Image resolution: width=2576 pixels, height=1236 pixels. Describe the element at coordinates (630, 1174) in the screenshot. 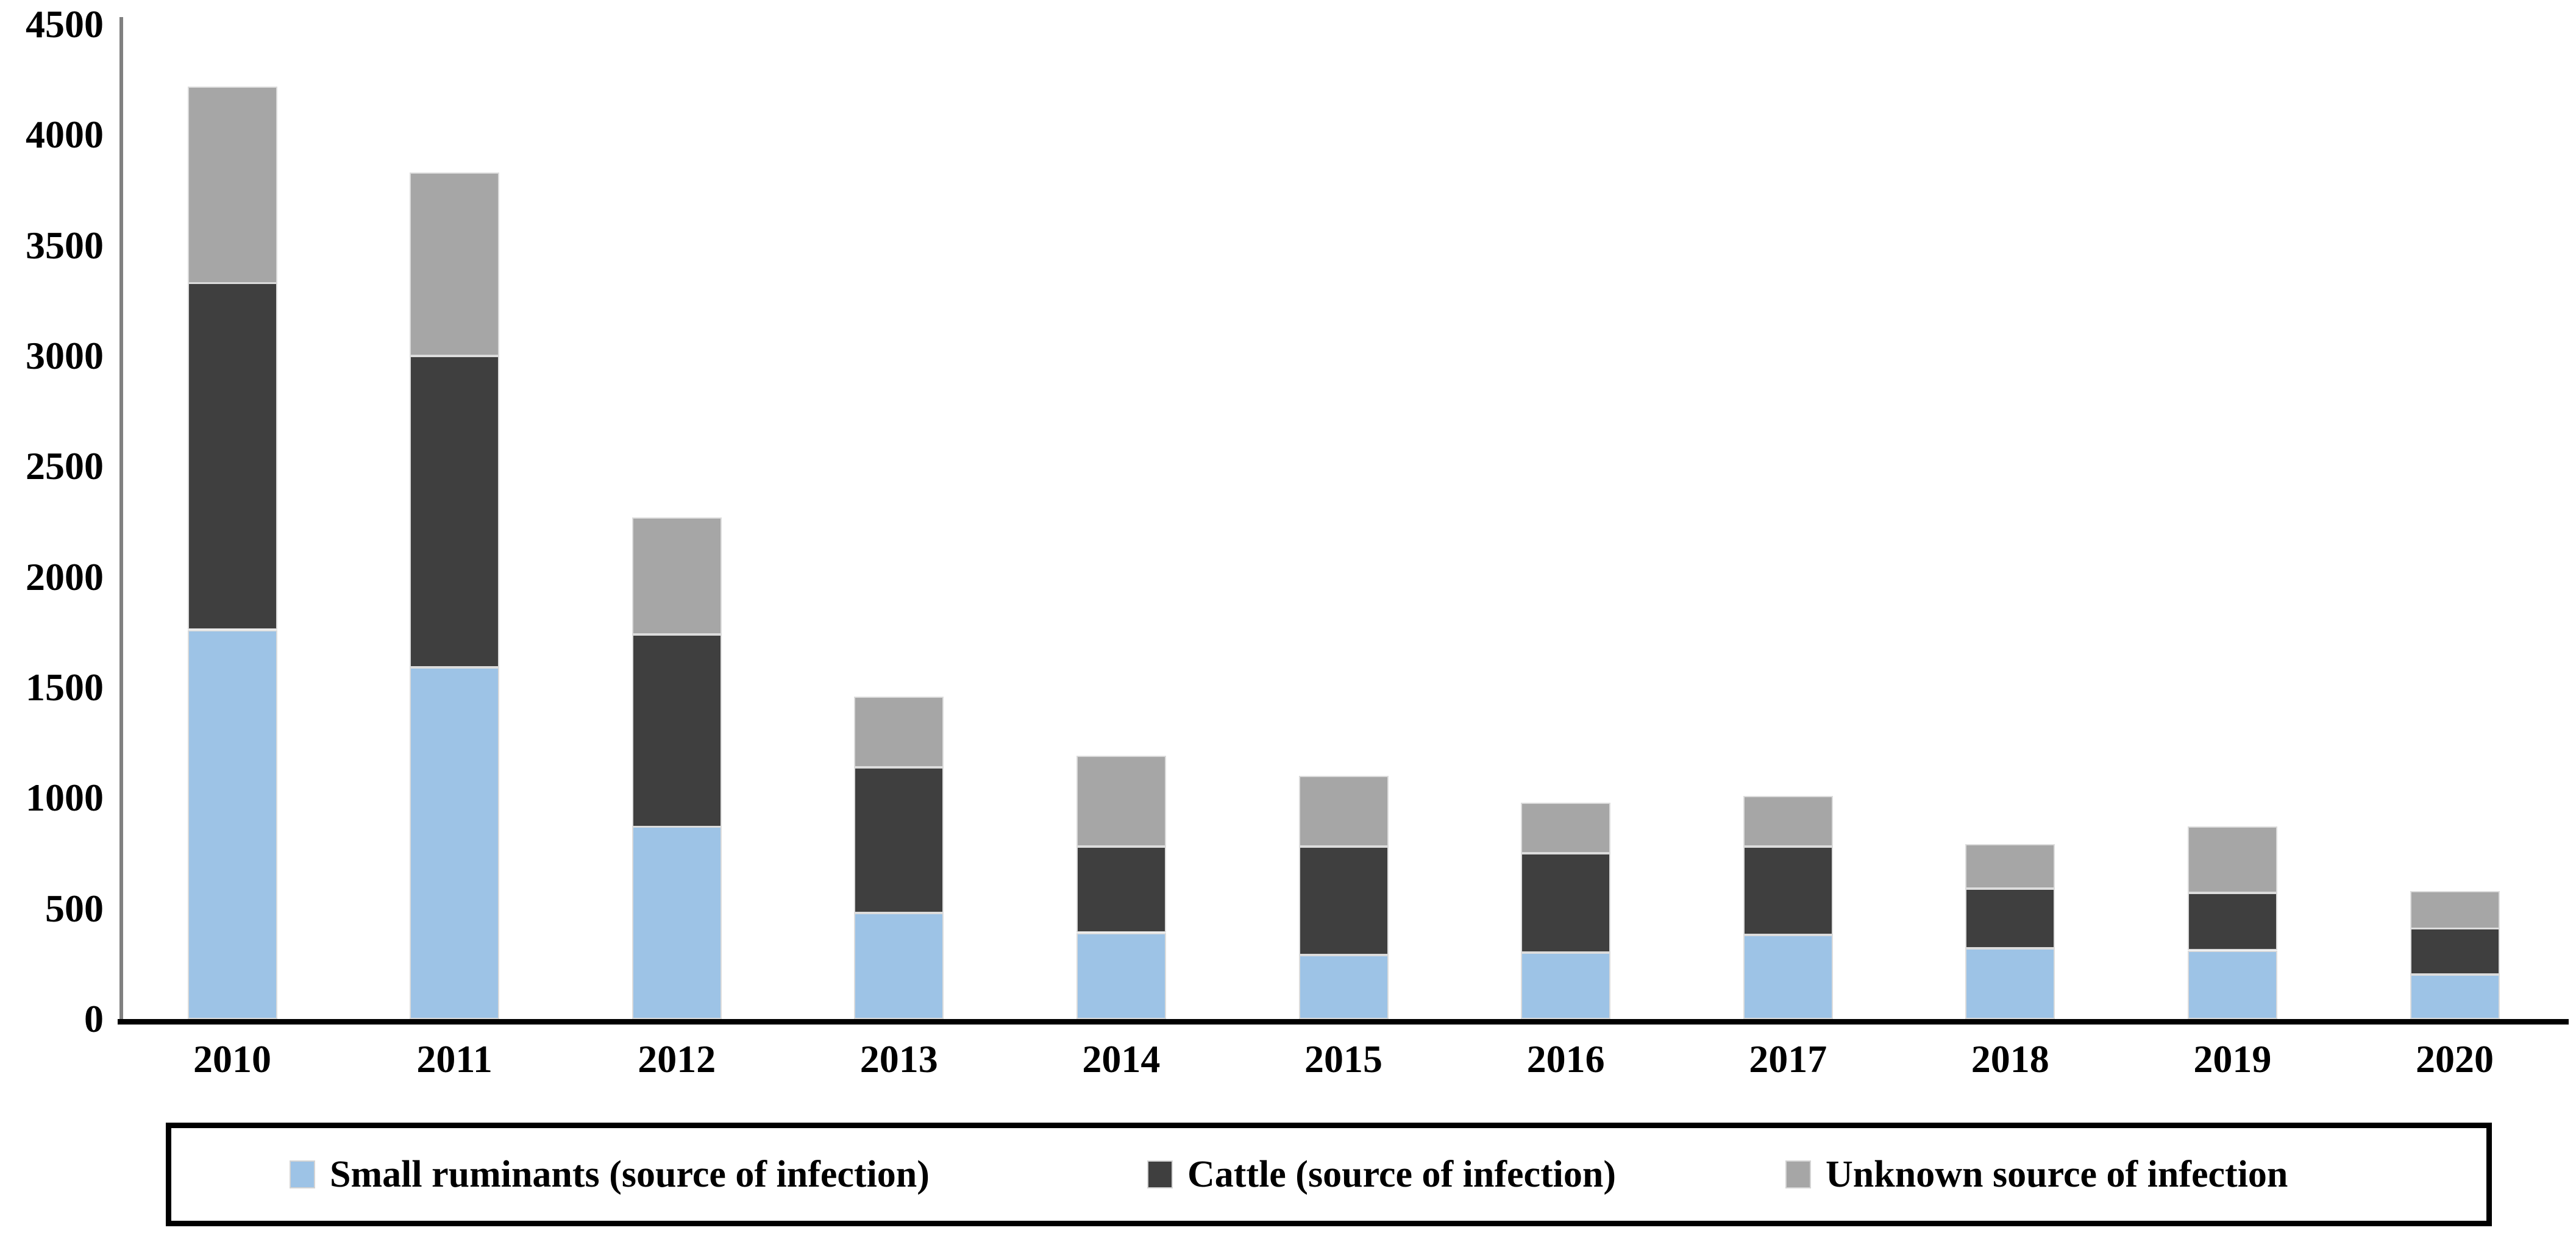

I see `legend-label: Small ruminants (source of infection)` at that location.